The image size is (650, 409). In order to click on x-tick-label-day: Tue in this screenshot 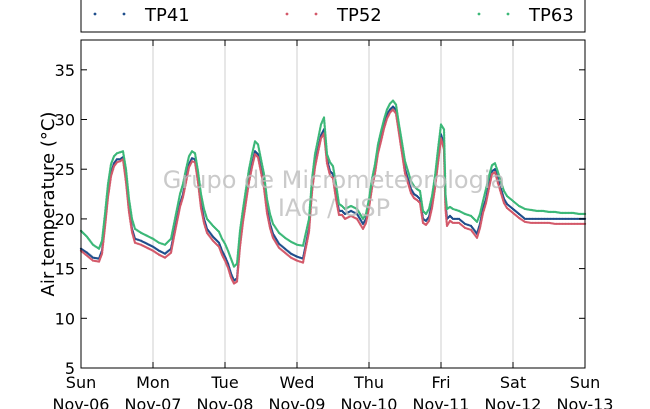, I will do `click(224, 382)`.